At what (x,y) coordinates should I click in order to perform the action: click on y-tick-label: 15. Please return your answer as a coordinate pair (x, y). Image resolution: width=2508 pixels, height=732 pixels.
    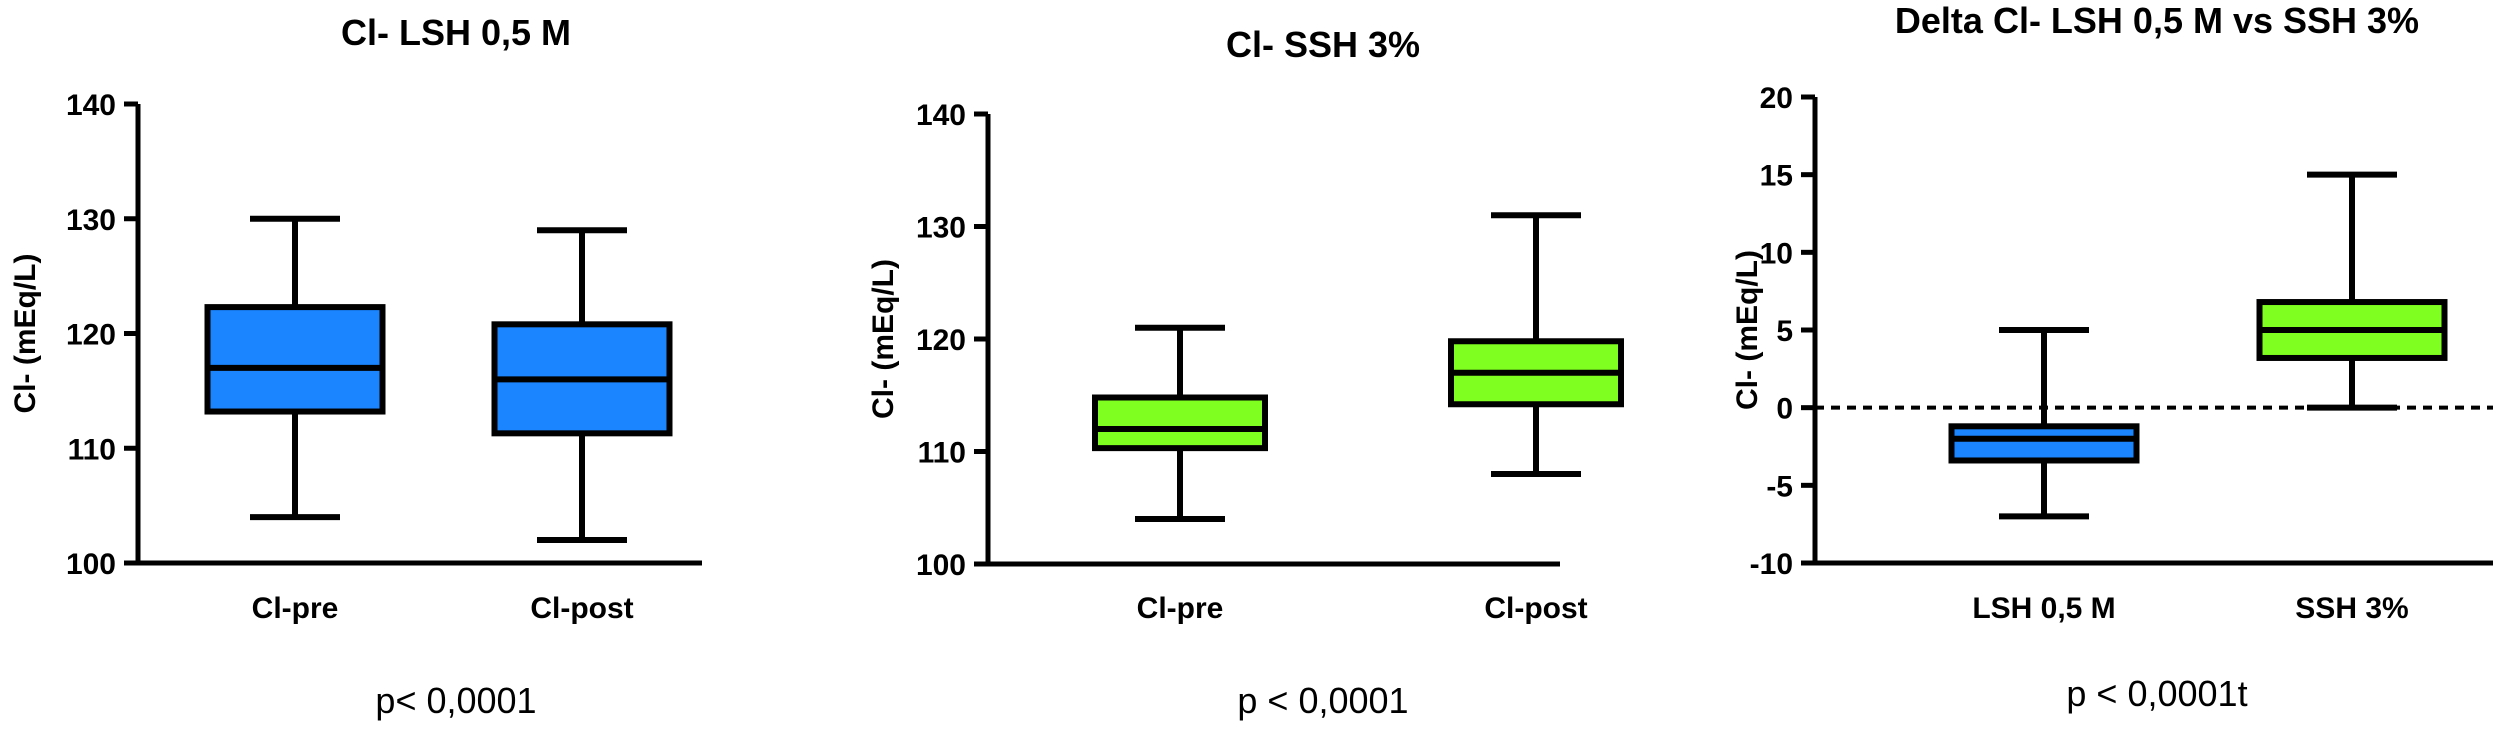
    Looking at the image, I should click on (1776, 176).